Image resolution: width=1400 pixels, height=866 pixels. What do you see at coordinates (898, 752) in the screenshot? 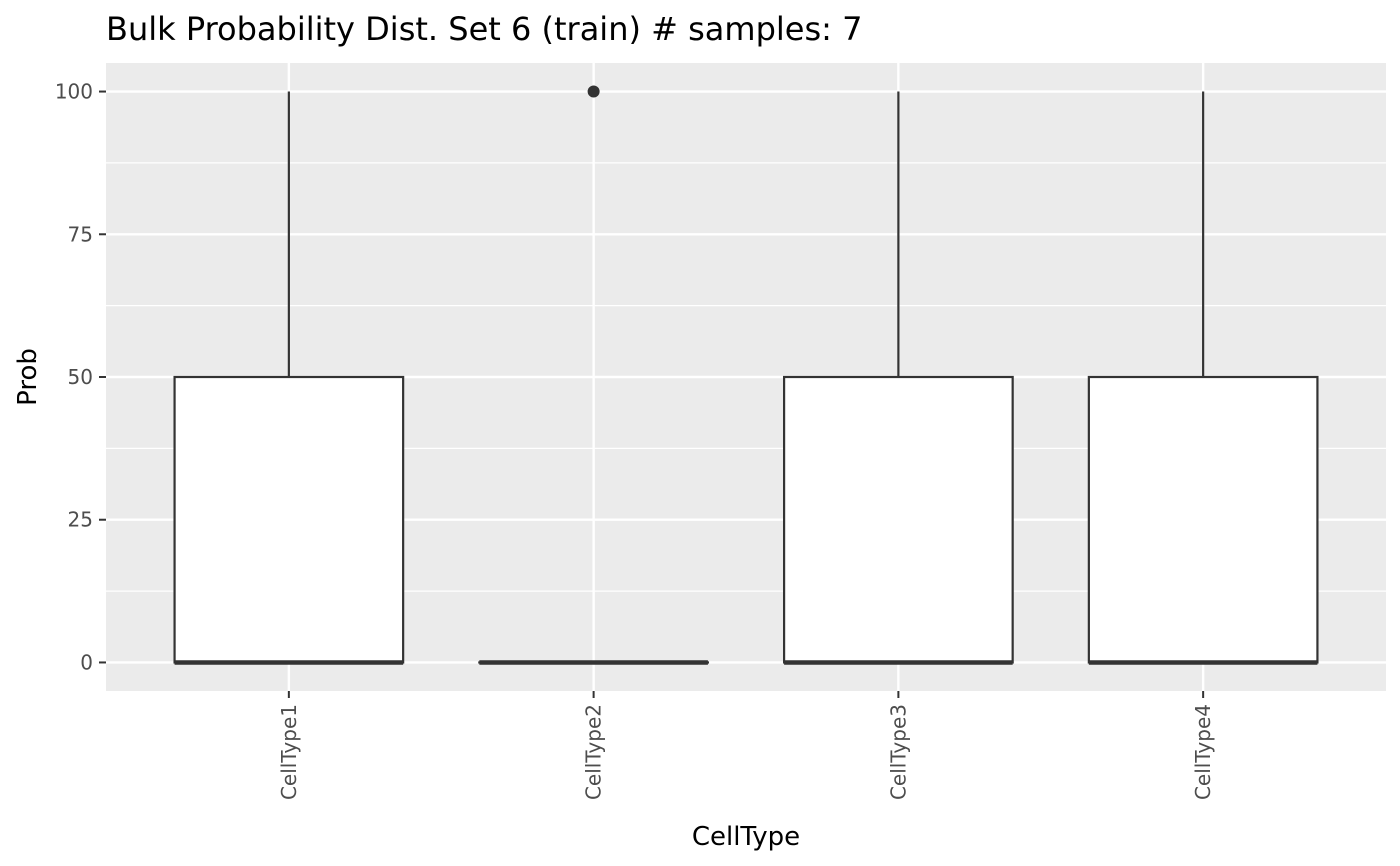
I see `x-tick-label: CellType3` at bounding box center [898, 752].